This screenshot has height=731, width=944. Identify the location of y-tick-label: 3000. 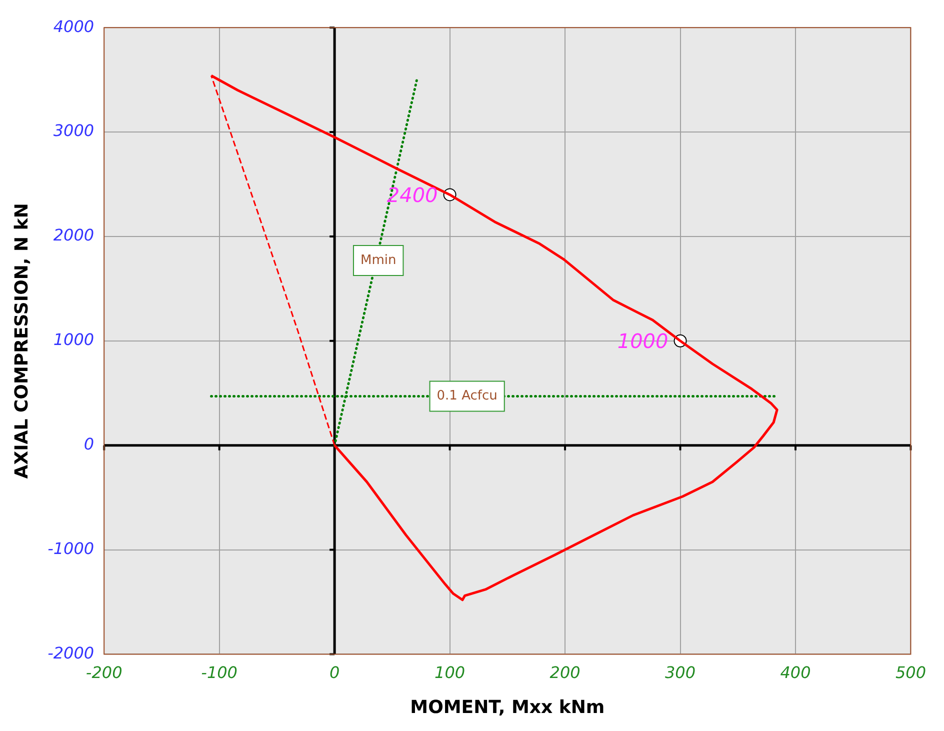
(73, 130).